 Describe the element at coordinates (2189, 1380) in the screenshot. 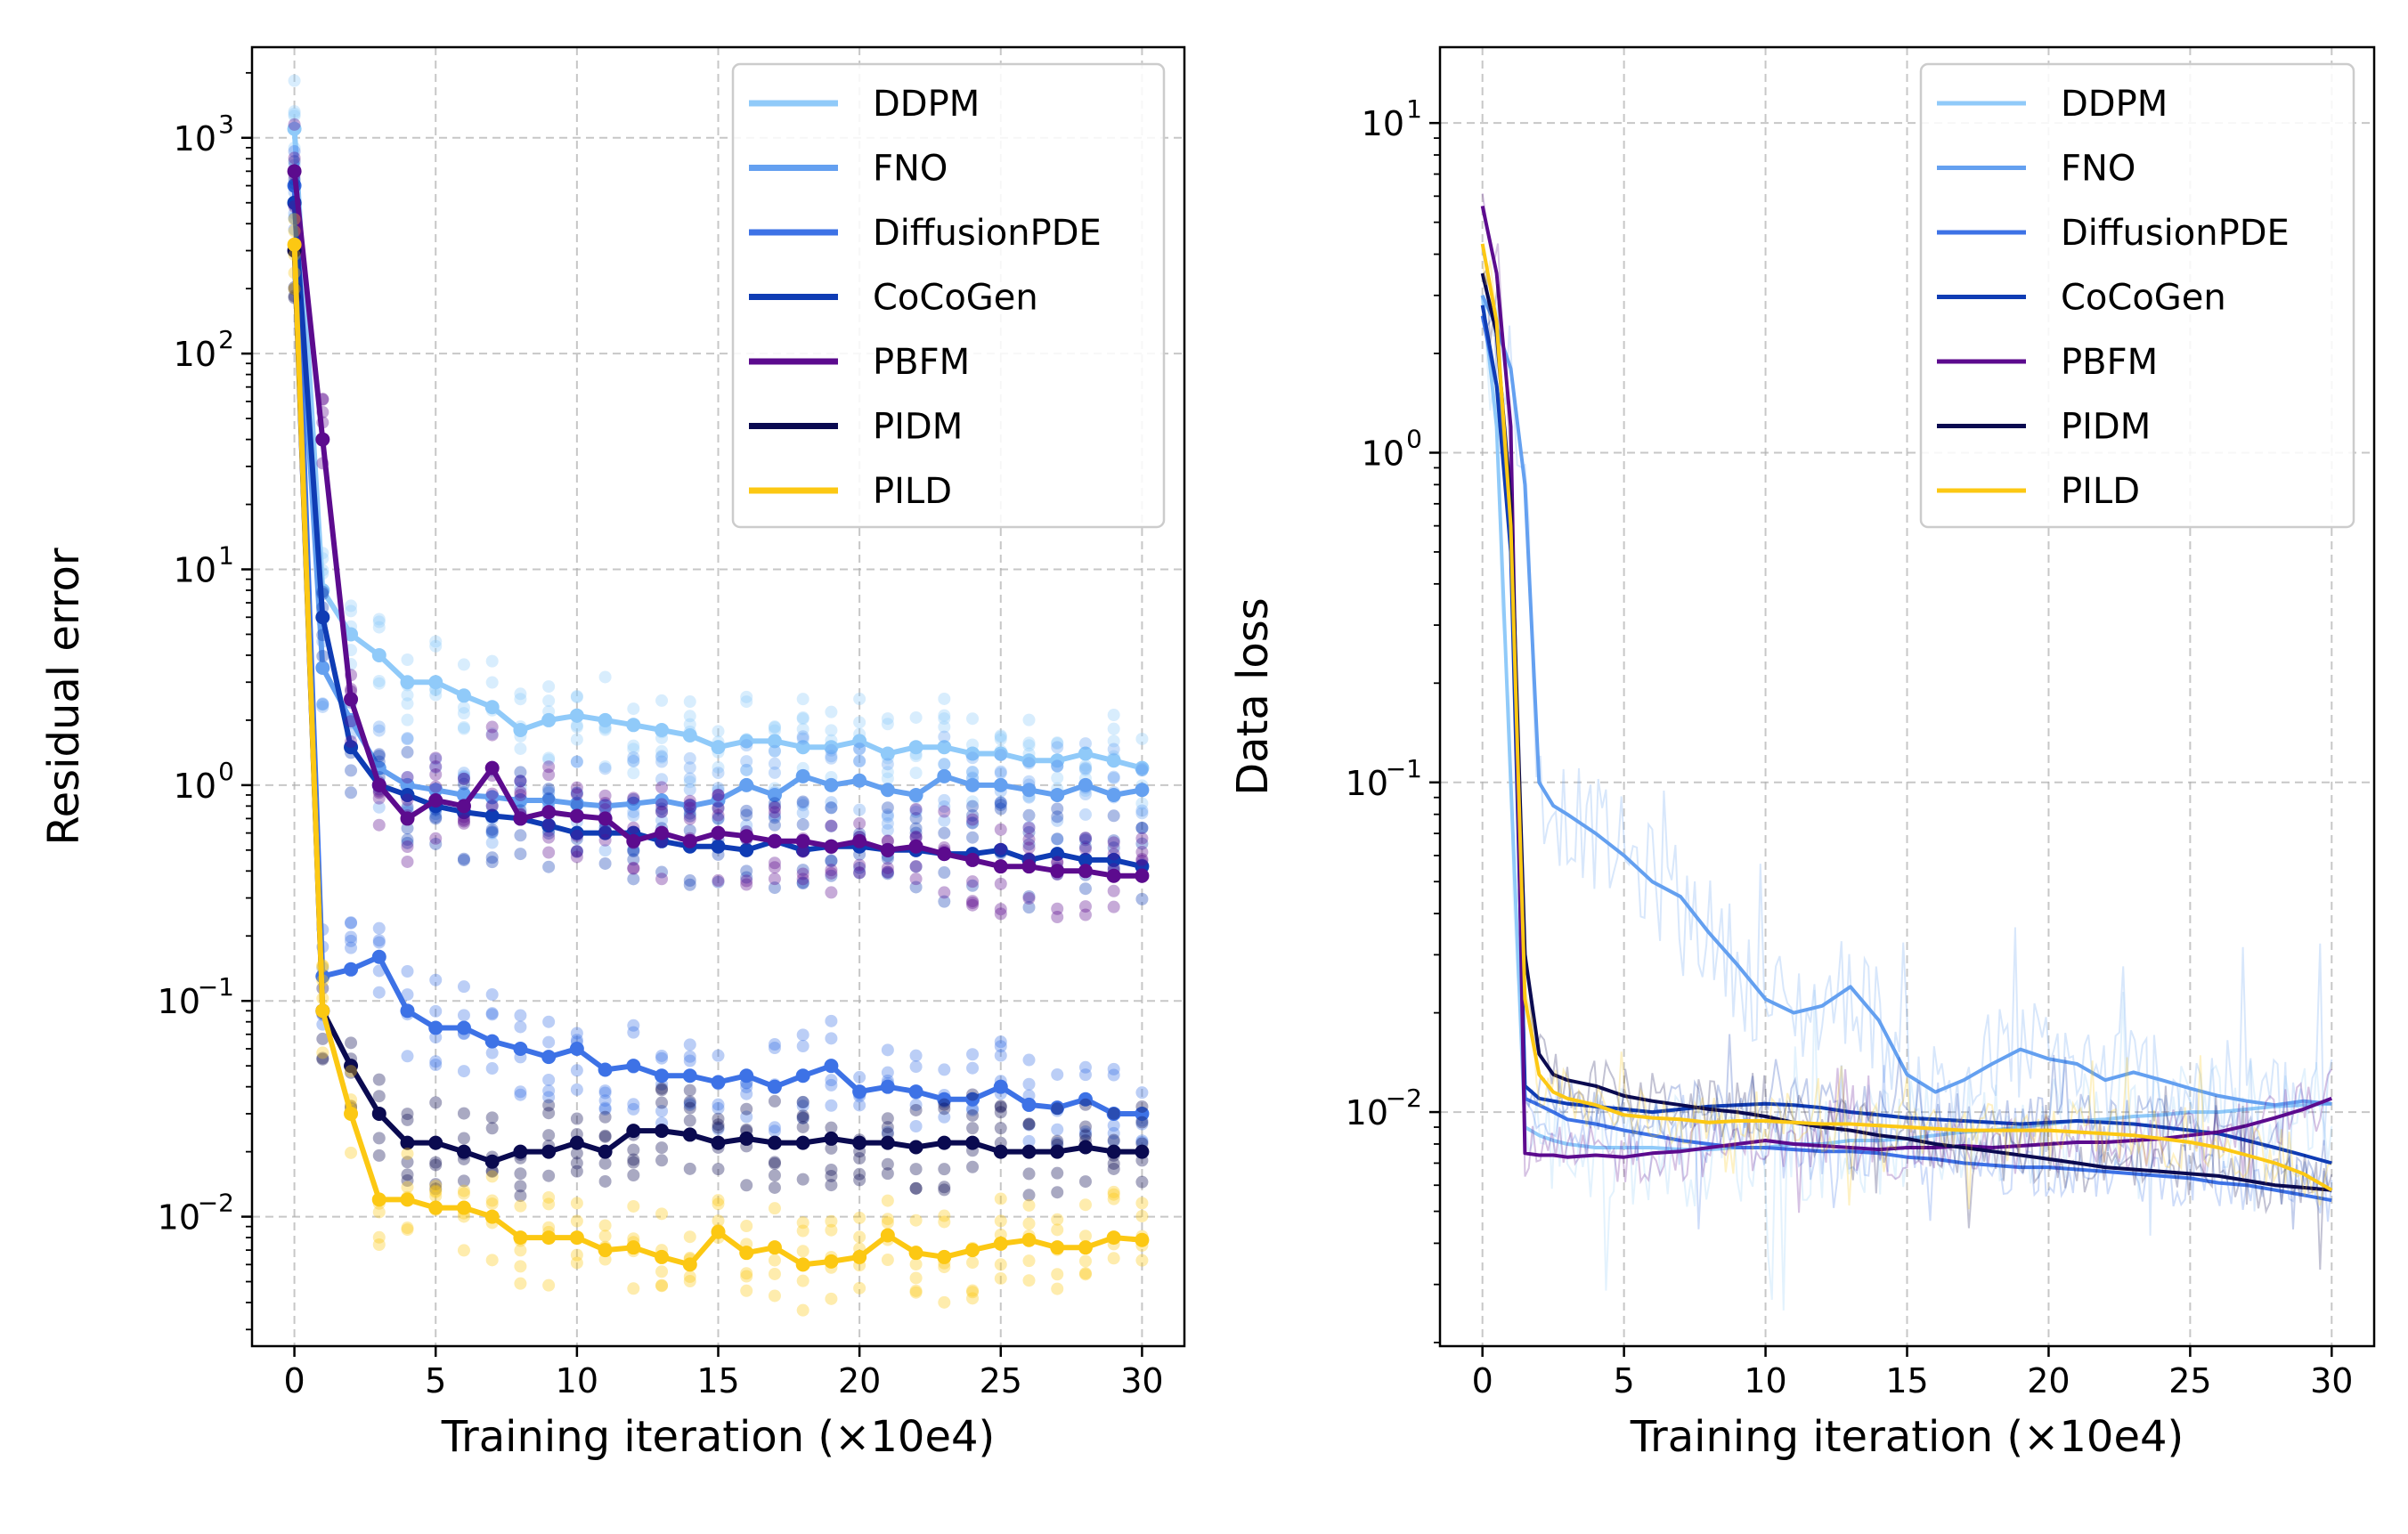

I see `x-tick-label: 25` at that location.